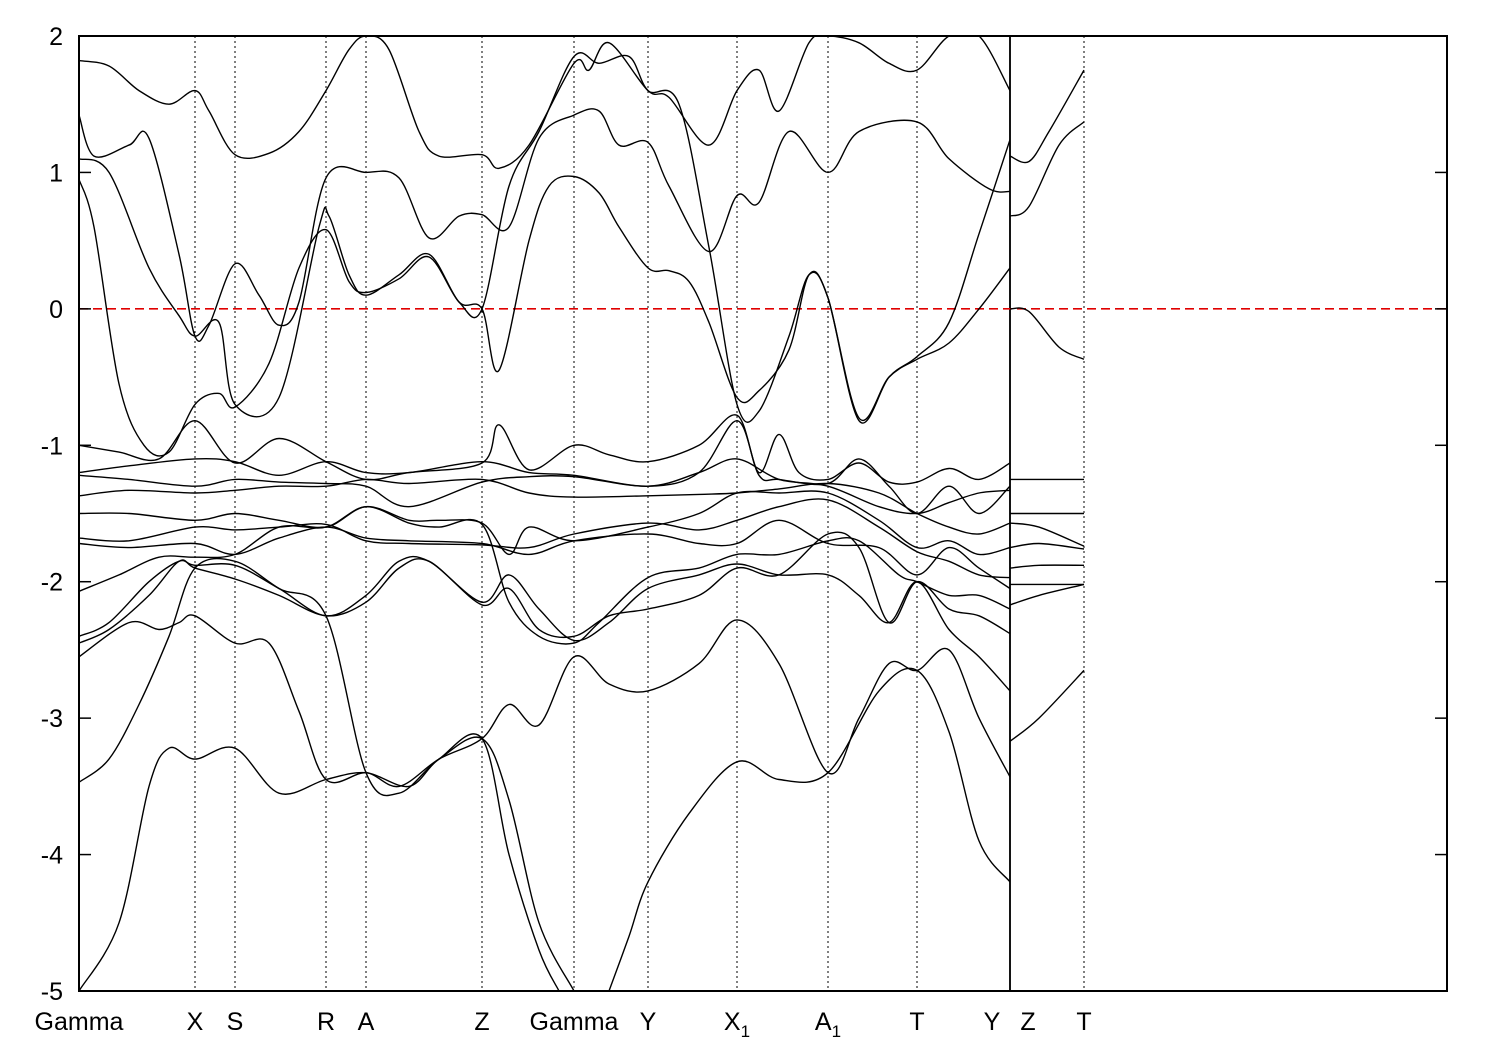  I want to click on x-tick-label: X, so click(195, 1022).